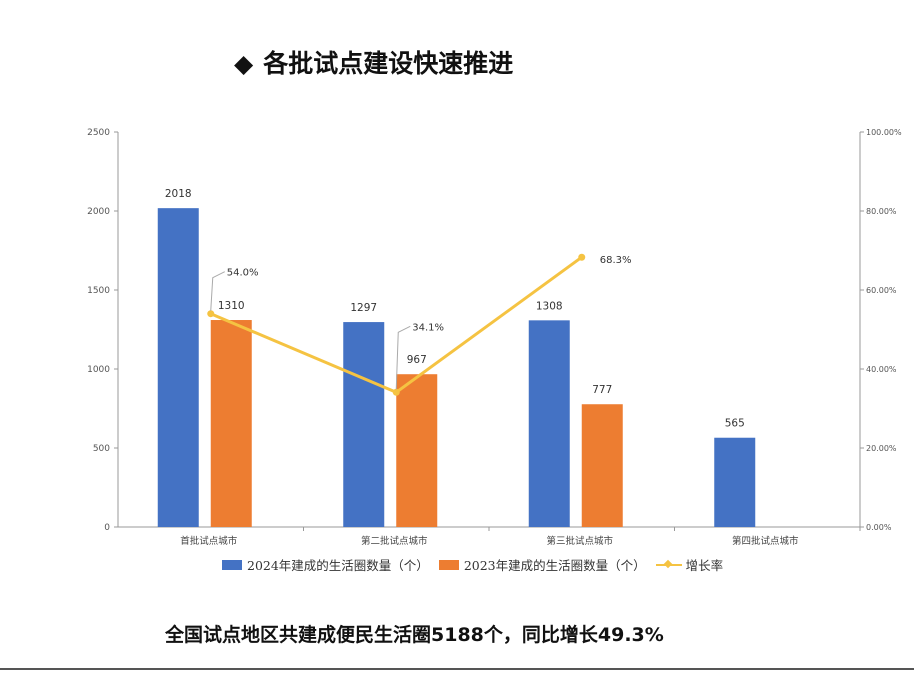  What do you see at coordinates (616, 260) in the screenshot?
I see `growth-rate-label: 68.3%` at bounding box center [616, 260].